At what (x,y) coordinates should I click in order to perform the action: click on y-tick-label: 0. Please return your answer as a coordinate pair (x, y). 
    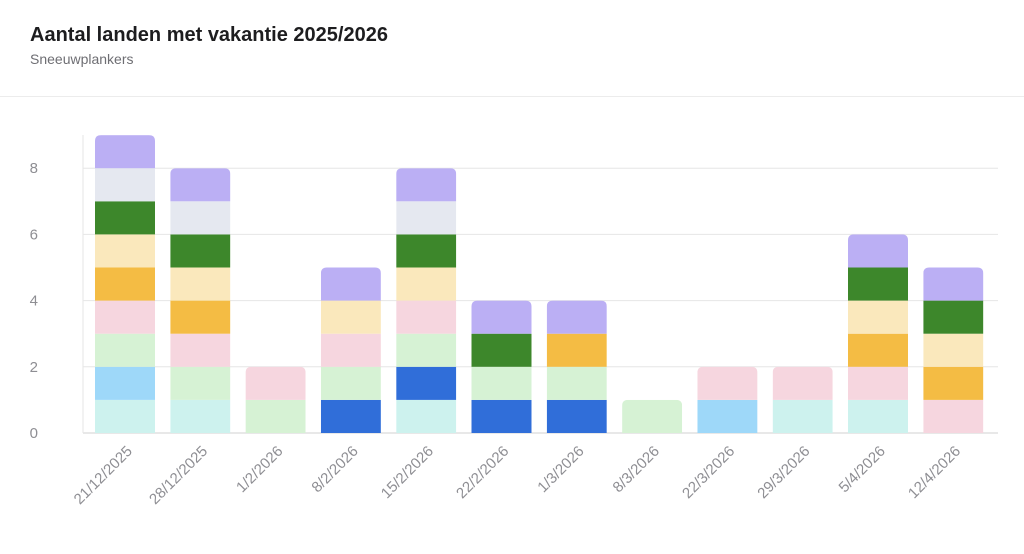
    Looking at the image, I should click on (34, 433).